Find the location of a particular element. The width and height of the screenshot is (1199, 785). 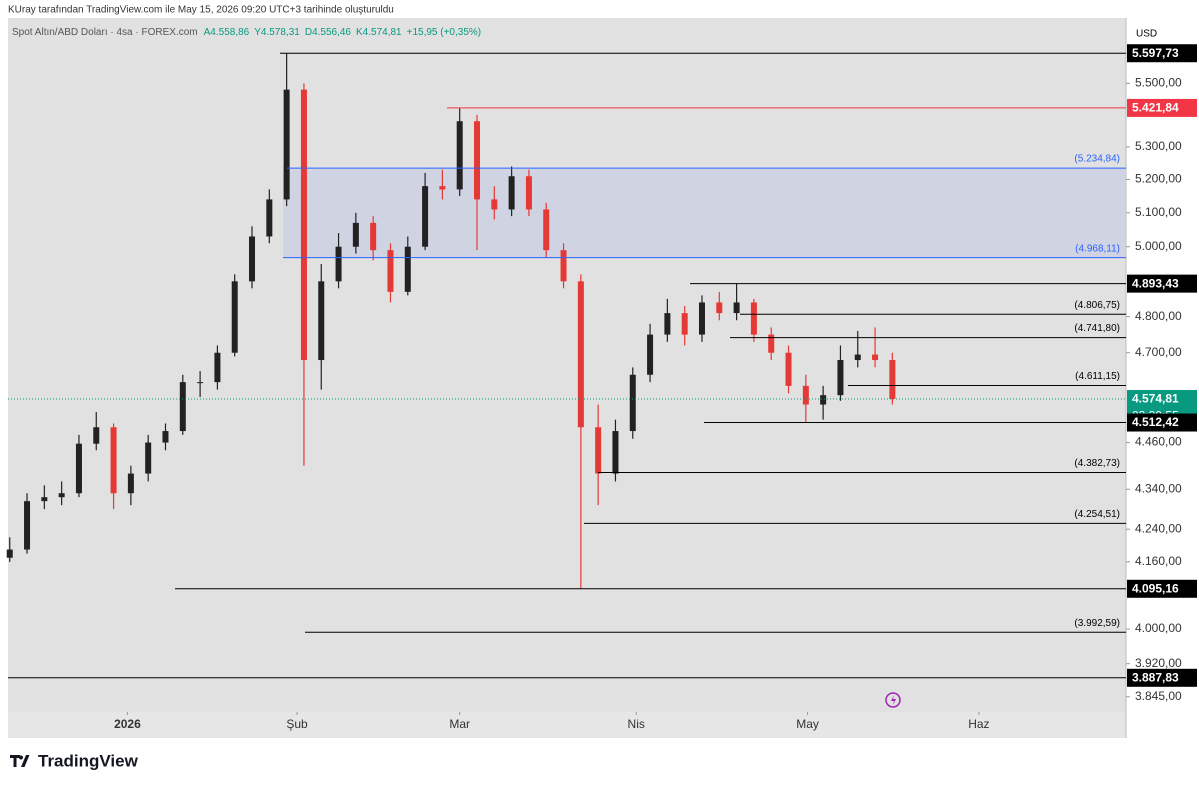

level-note: (4.806,75) is located at coordinates (1097, 305).